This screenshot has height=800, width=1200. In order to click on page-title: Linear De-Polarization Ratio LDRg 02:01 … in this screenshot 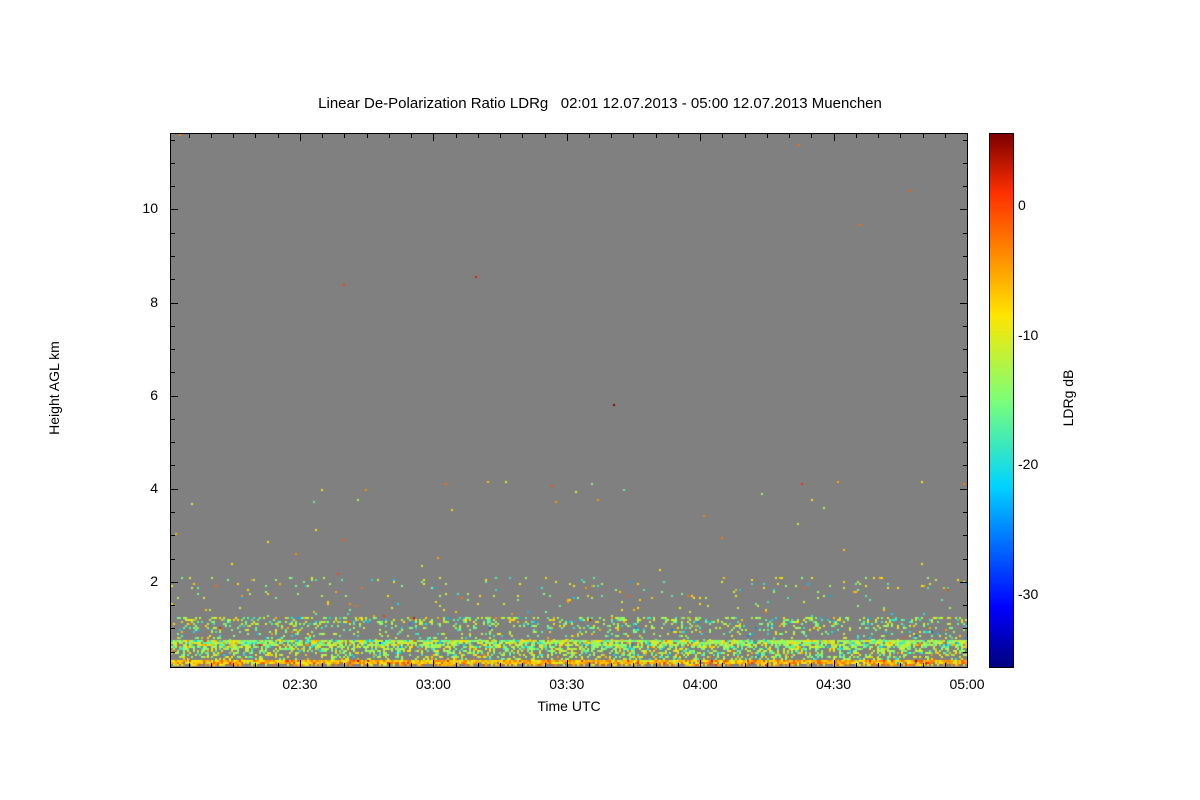, I will do `click(600, 103)`.